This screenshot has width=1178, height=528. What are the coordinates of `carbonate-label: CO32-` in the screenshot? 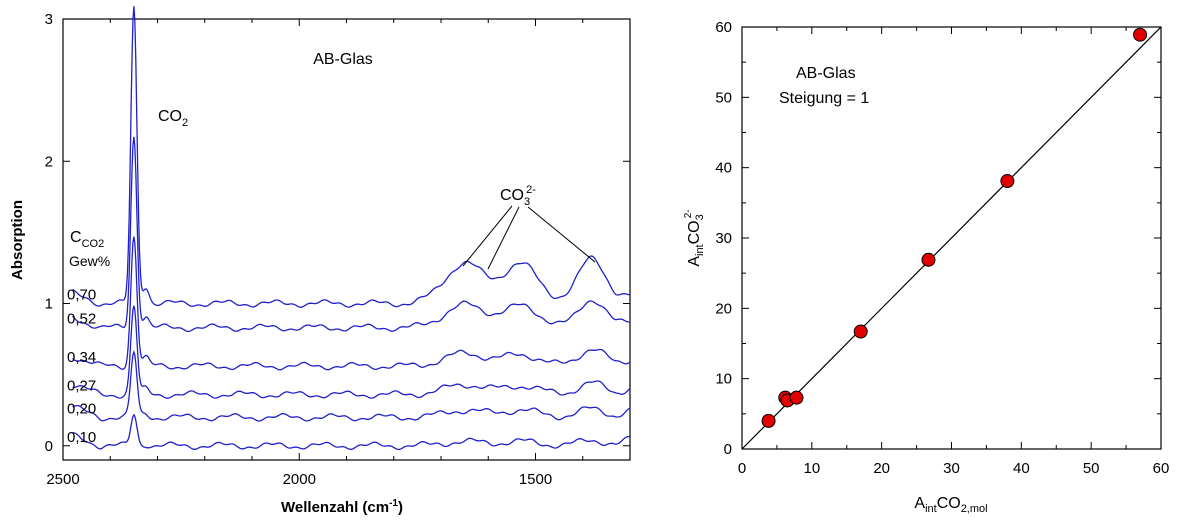 It's located at (518, 196).